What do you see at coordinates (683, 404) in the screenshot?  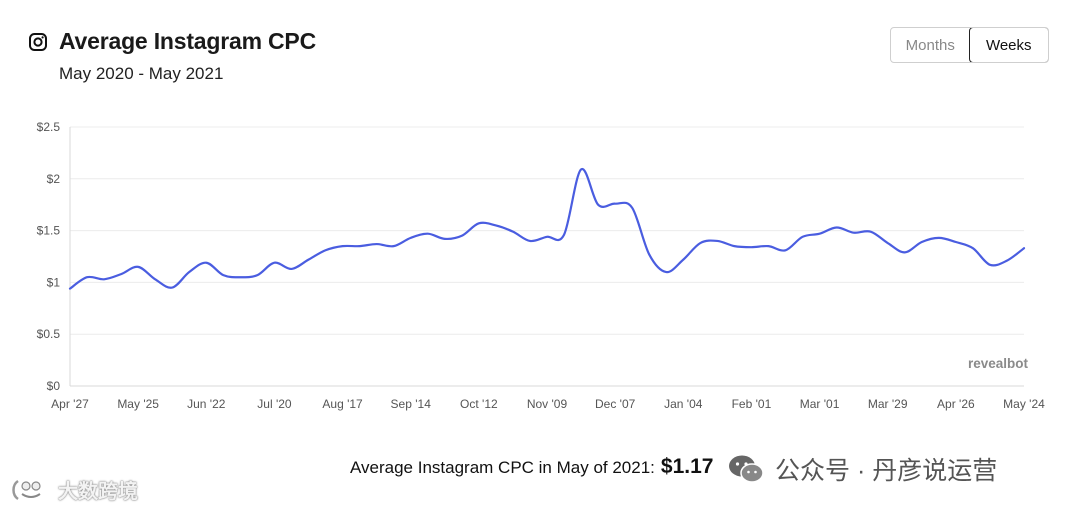 I see `x-tick-label: Jan '04` at bounding box center [683, 404].